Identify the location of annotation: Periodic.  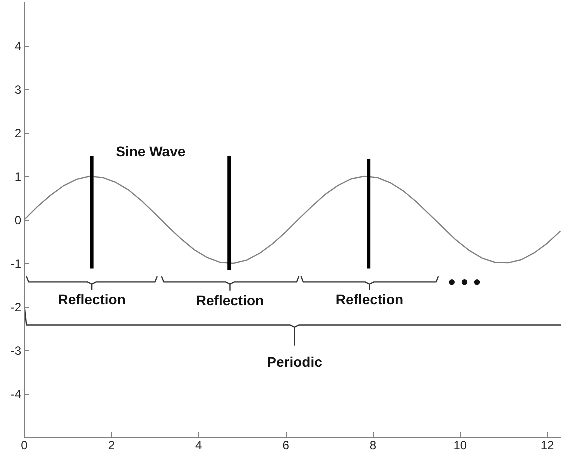
(295, 362).